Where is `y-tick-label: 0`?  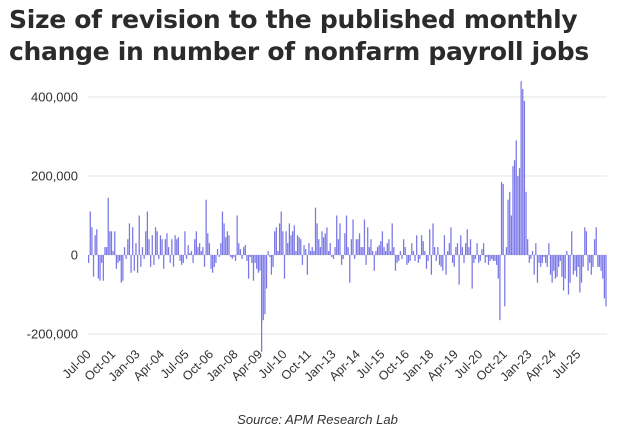
y-tick-label: 0 is located at coordinates (74, 255).